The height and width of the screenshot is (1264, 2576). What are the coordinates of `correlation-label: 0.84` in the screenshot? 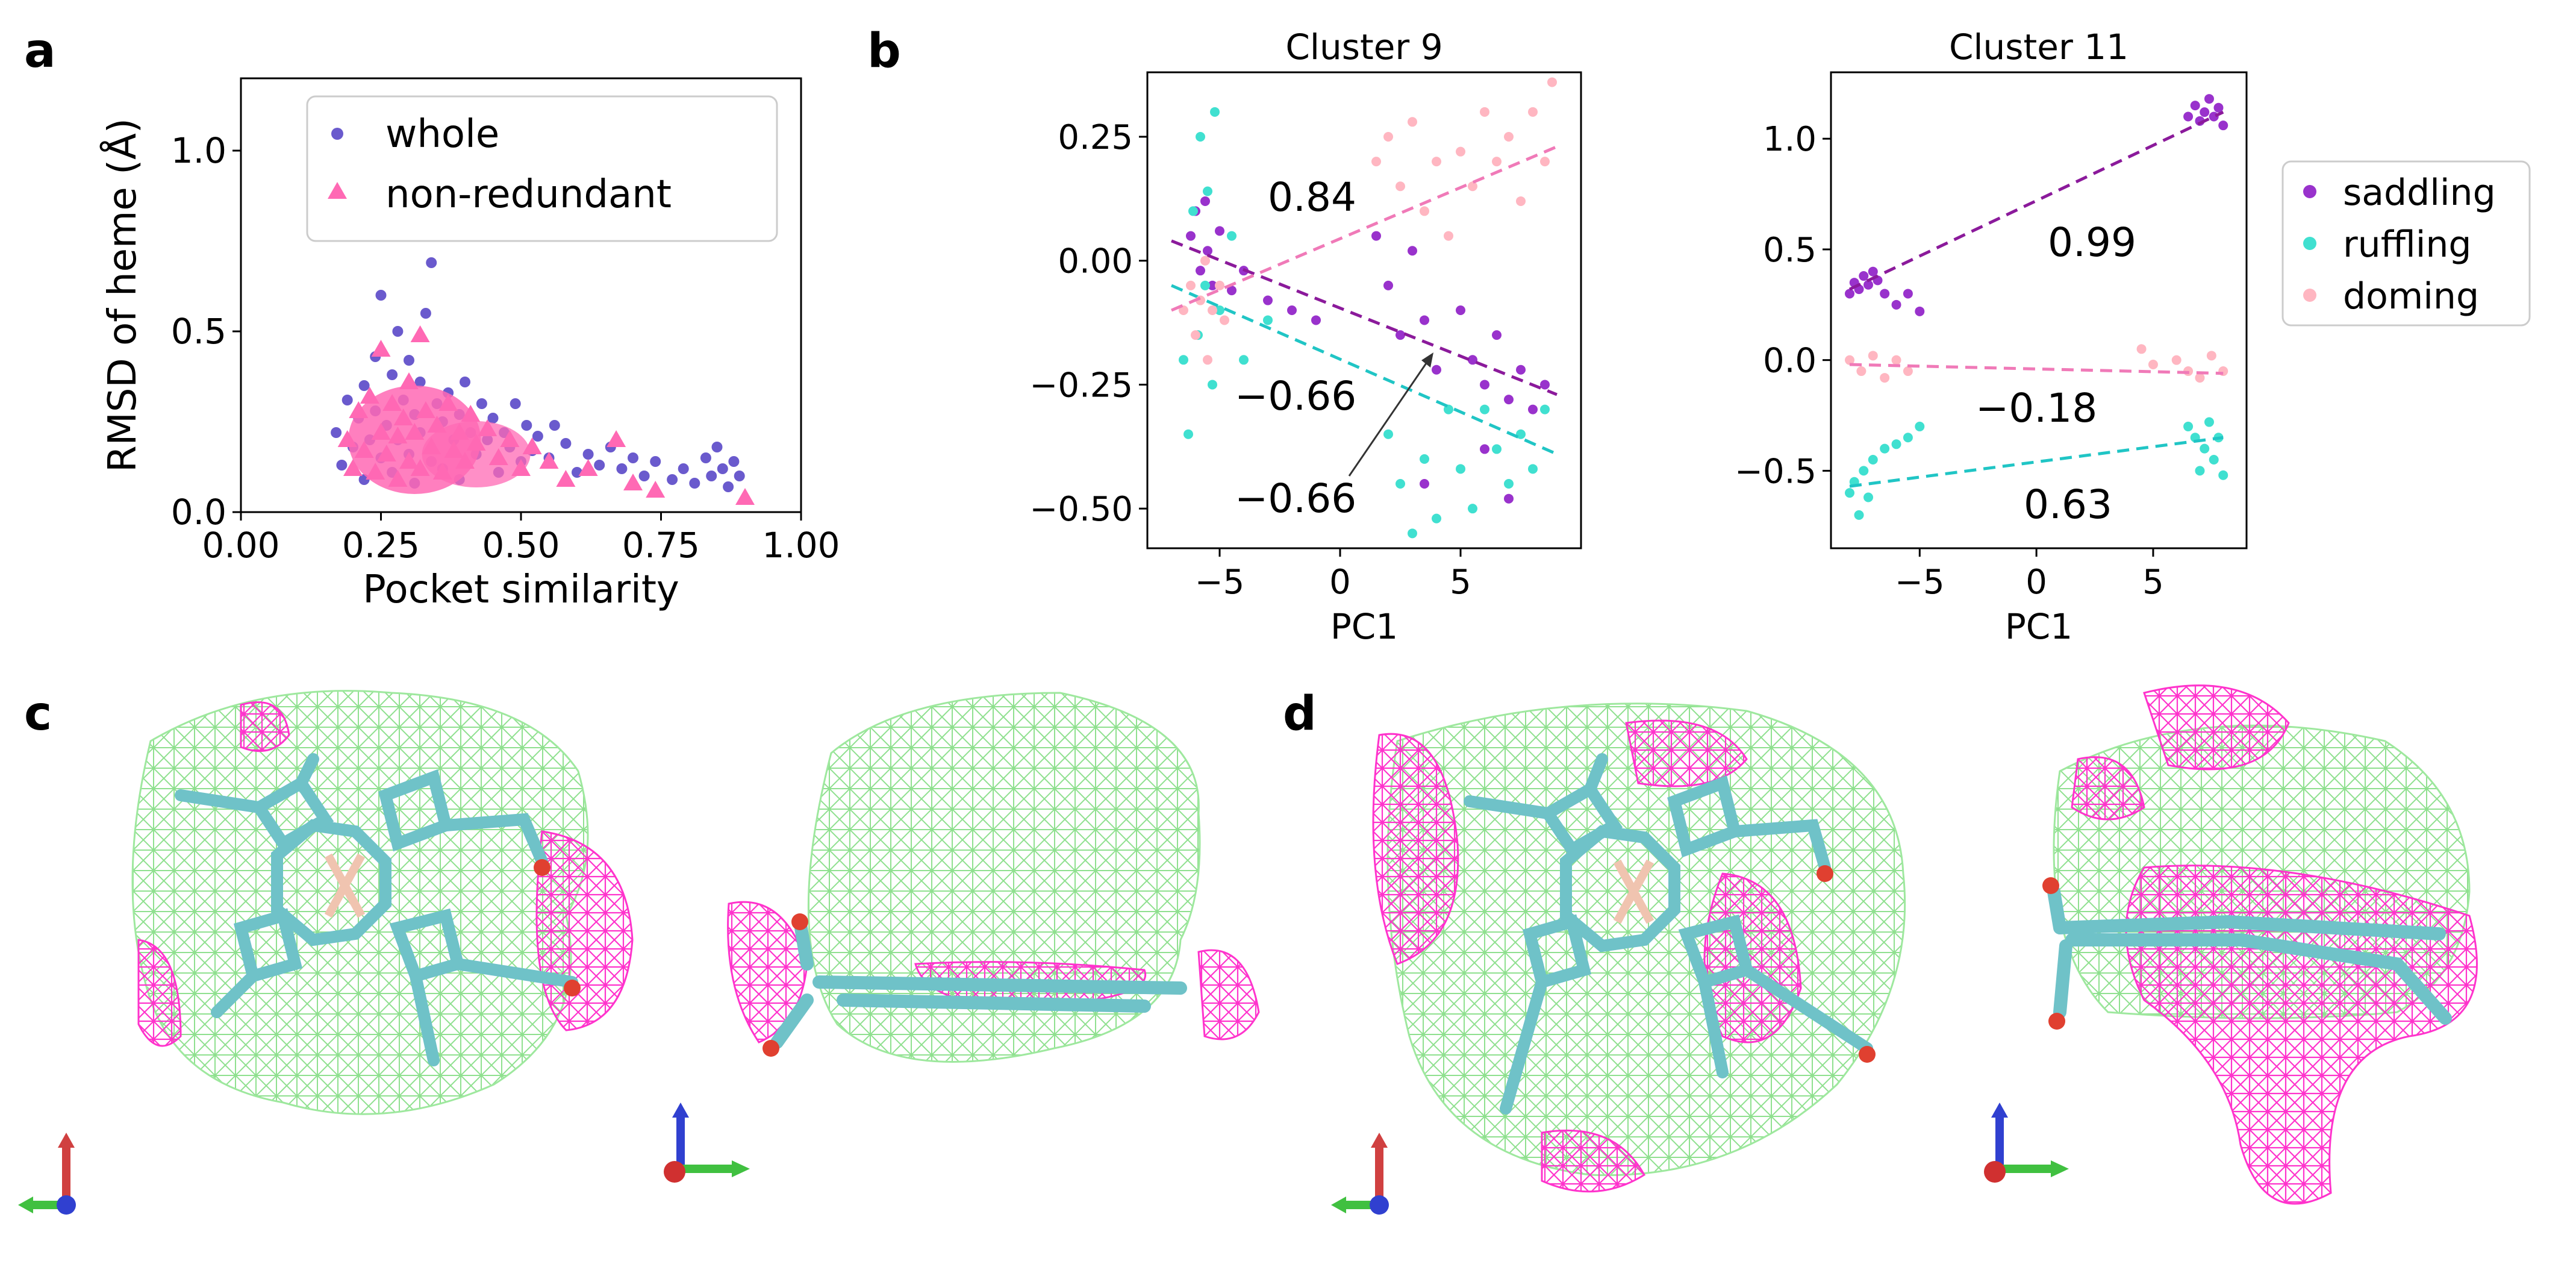 It's located at (1312, 197).